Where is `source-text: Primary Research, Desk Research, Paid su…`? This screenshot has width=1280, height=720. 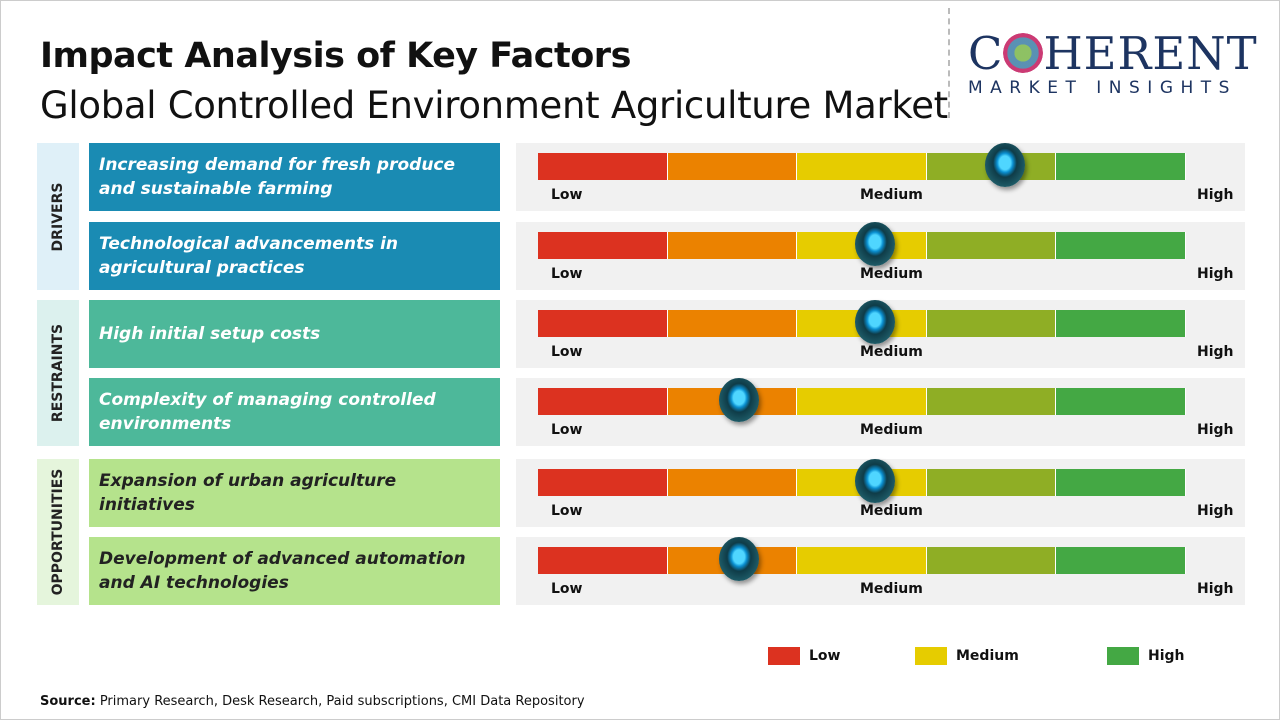
source-text: Primary Research, Desk Research, Paid su… is located at coordinates (340, 701).